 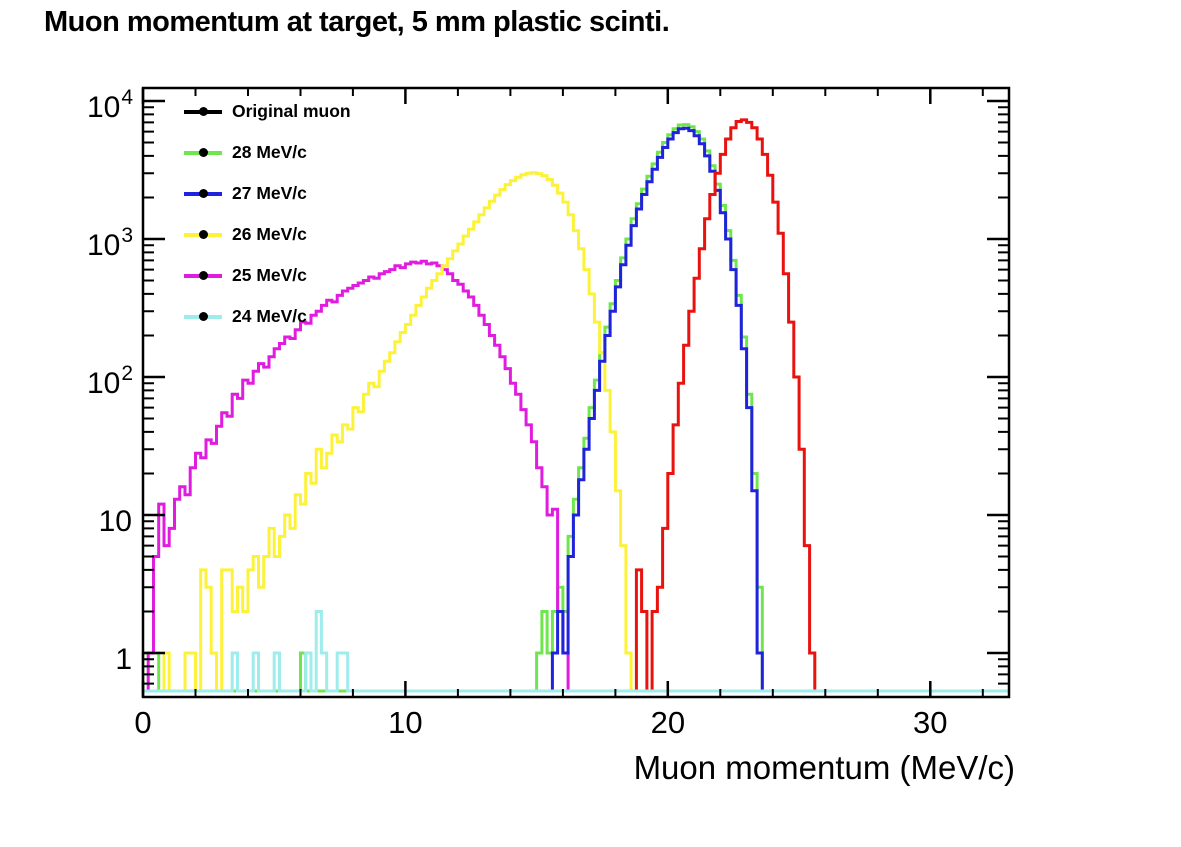 What do you see at coordinates (123, 659) in the screenshot?
I see `y-axis-tick-label: 1` at bounding box center [123, 659].